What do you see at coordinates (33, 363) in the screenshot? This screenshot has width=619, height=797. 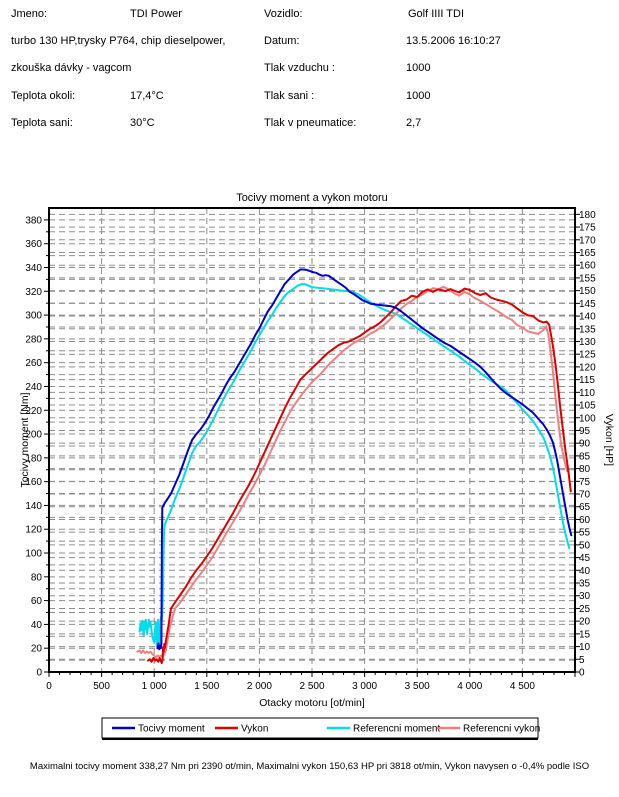 I see `left-tick-label: 260` at bounding box center [33, 363].